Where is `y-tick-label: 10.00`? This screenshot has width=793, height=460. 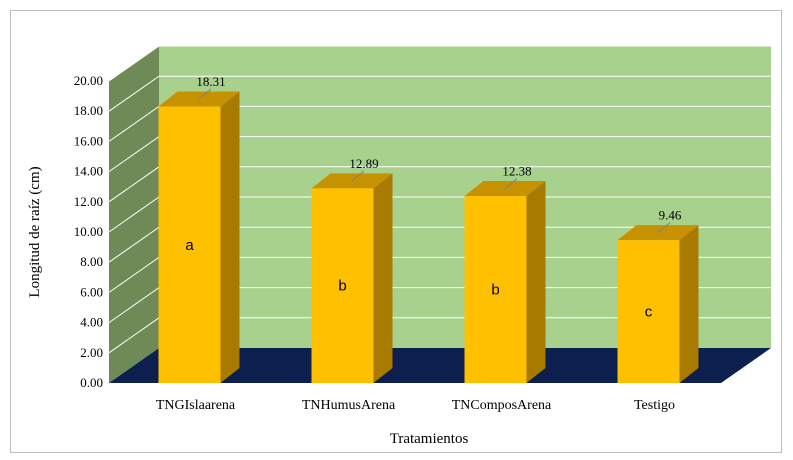
y-tick-label: 10.00 is located at coordinates (88, 231).